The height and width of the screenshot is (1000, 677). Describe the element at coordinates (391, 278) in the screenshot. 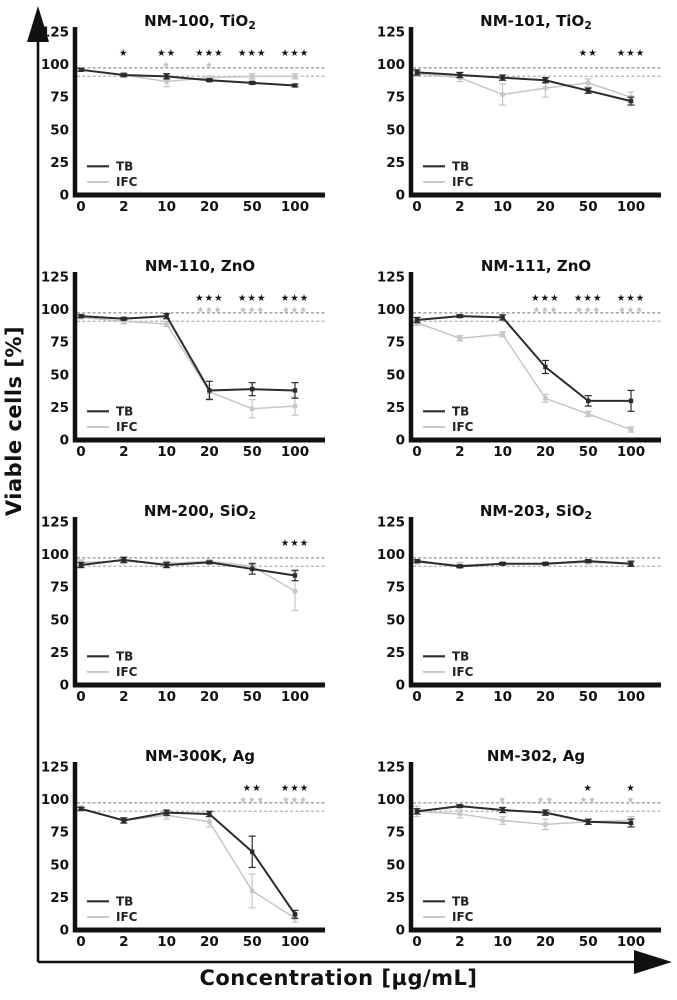

I see `y-tick-label: 125` at that location.